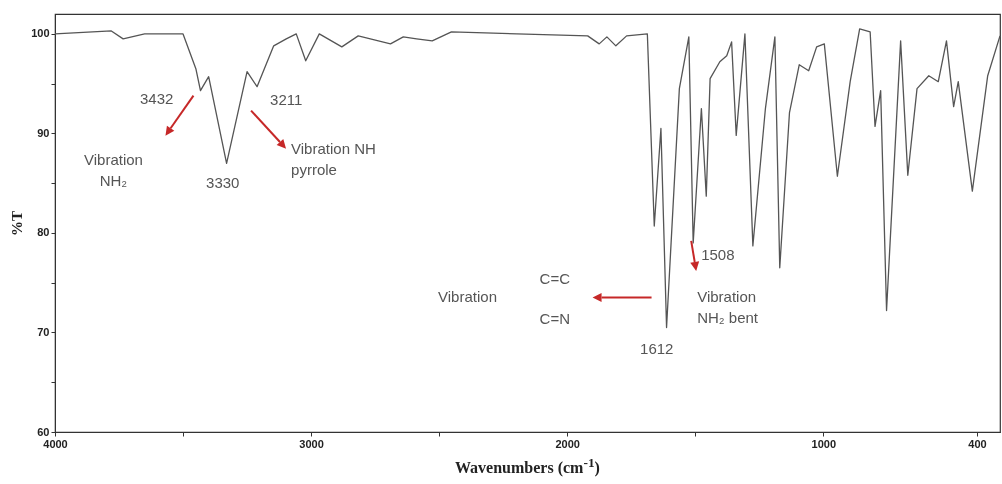  What do you see at coordinates (977, 443) in the screenshot?
I see `x-tick-label: 400` at bounding box center [977, 443].